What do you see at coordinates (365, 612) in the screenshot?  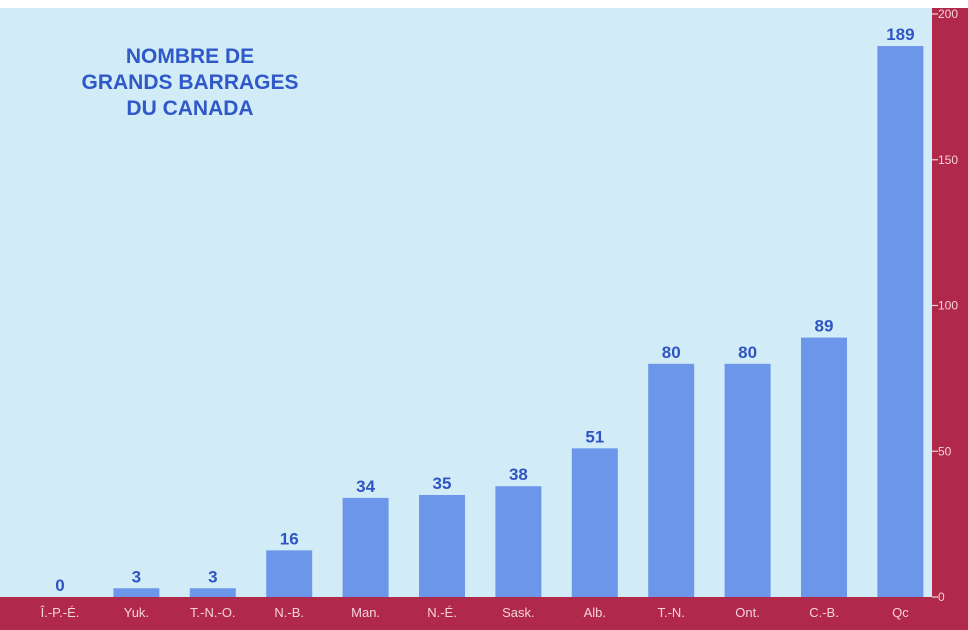 I see `x-tick-label-4: Man.` at bounding box center [365, 612].